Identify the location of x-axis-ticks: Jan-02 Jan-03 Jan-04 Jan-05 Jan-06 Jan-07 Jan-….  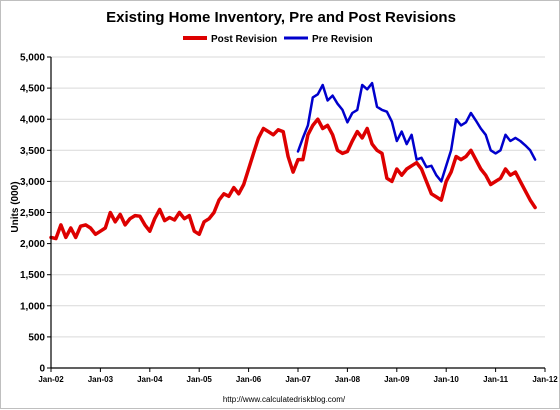
(298, 376).